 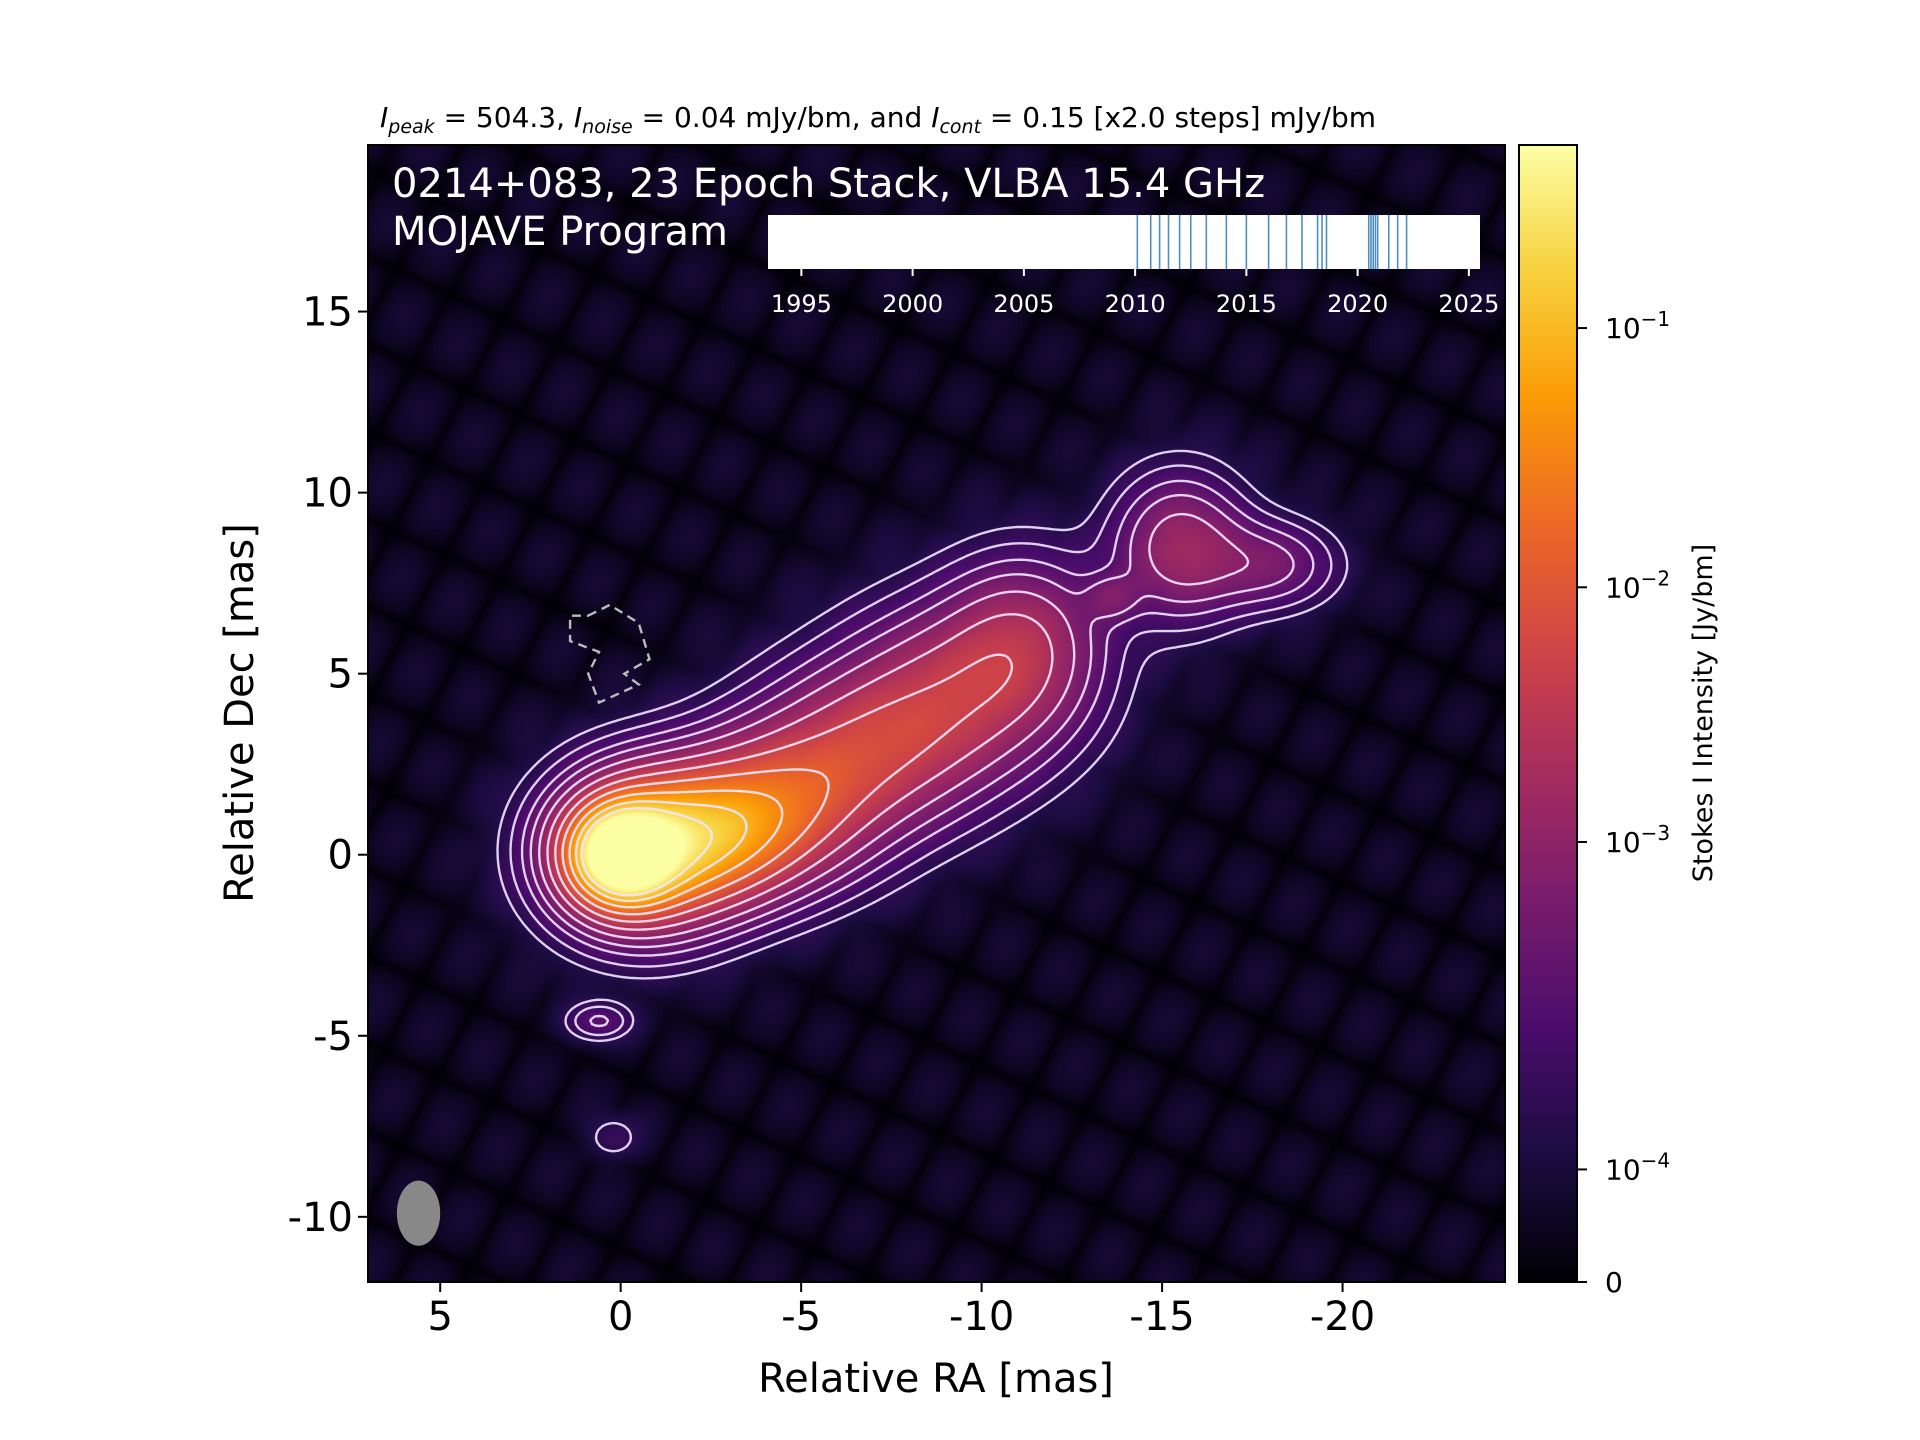 What do you see at coordinates (828, 184) in the screenshot?
I see `plot-title-line1: 0214+083, 23 Epoch Stack, VLBA 15.4 GHz` at bounding box center [828, 184].